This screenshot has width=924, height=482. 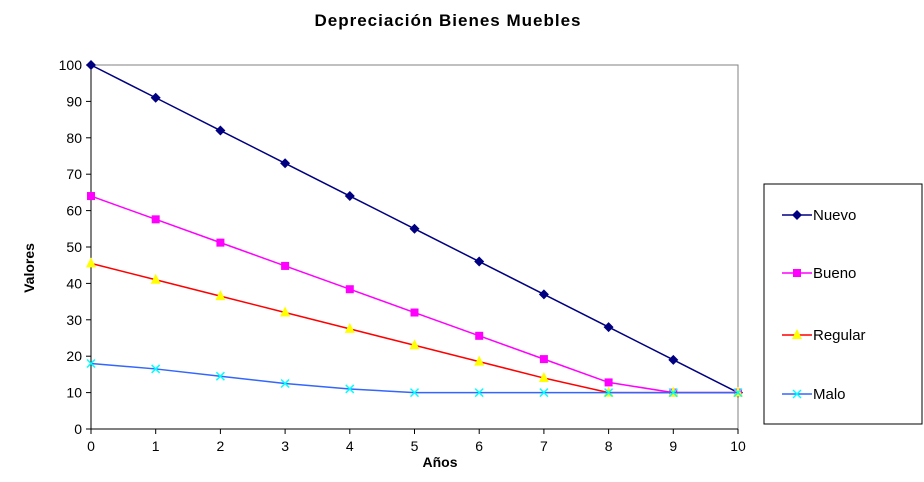 I want to click on x-tick-label: 10, so click(x=738, y=446).